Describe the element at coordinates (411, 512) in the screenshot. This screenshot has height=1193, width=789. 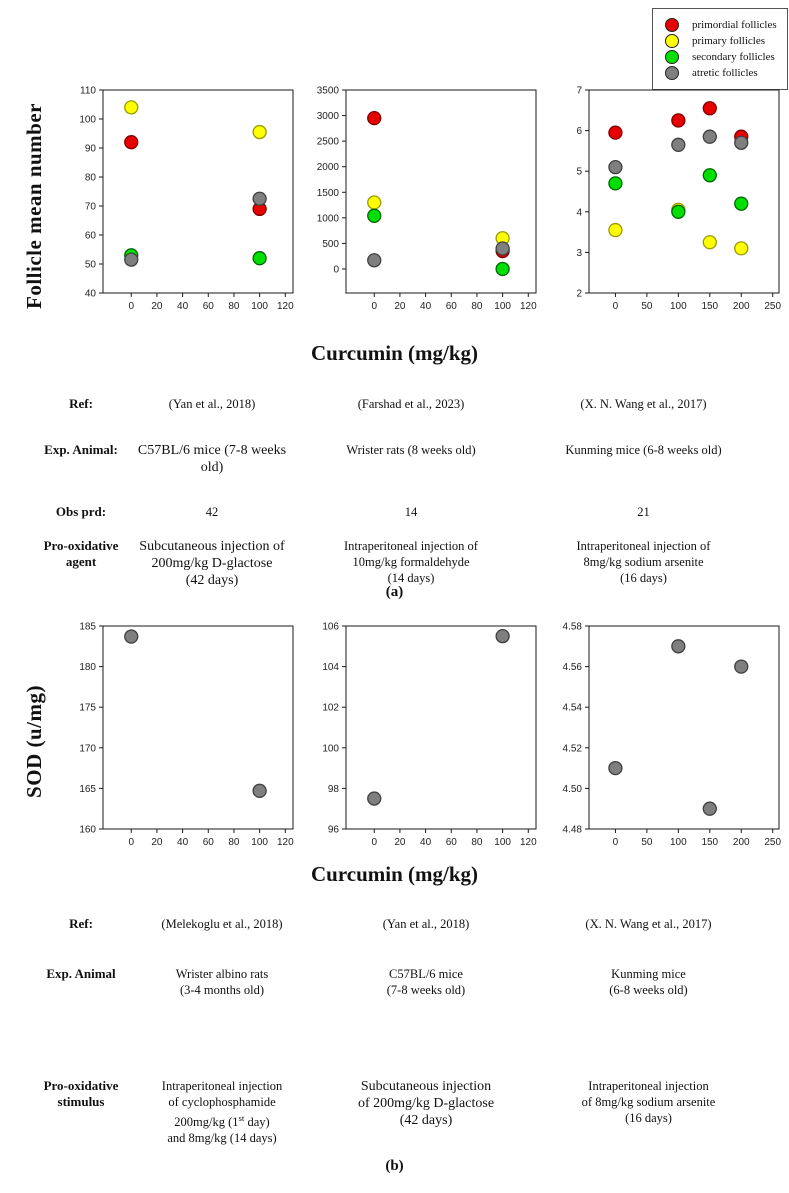
I see `table-cell: 14` at that location.